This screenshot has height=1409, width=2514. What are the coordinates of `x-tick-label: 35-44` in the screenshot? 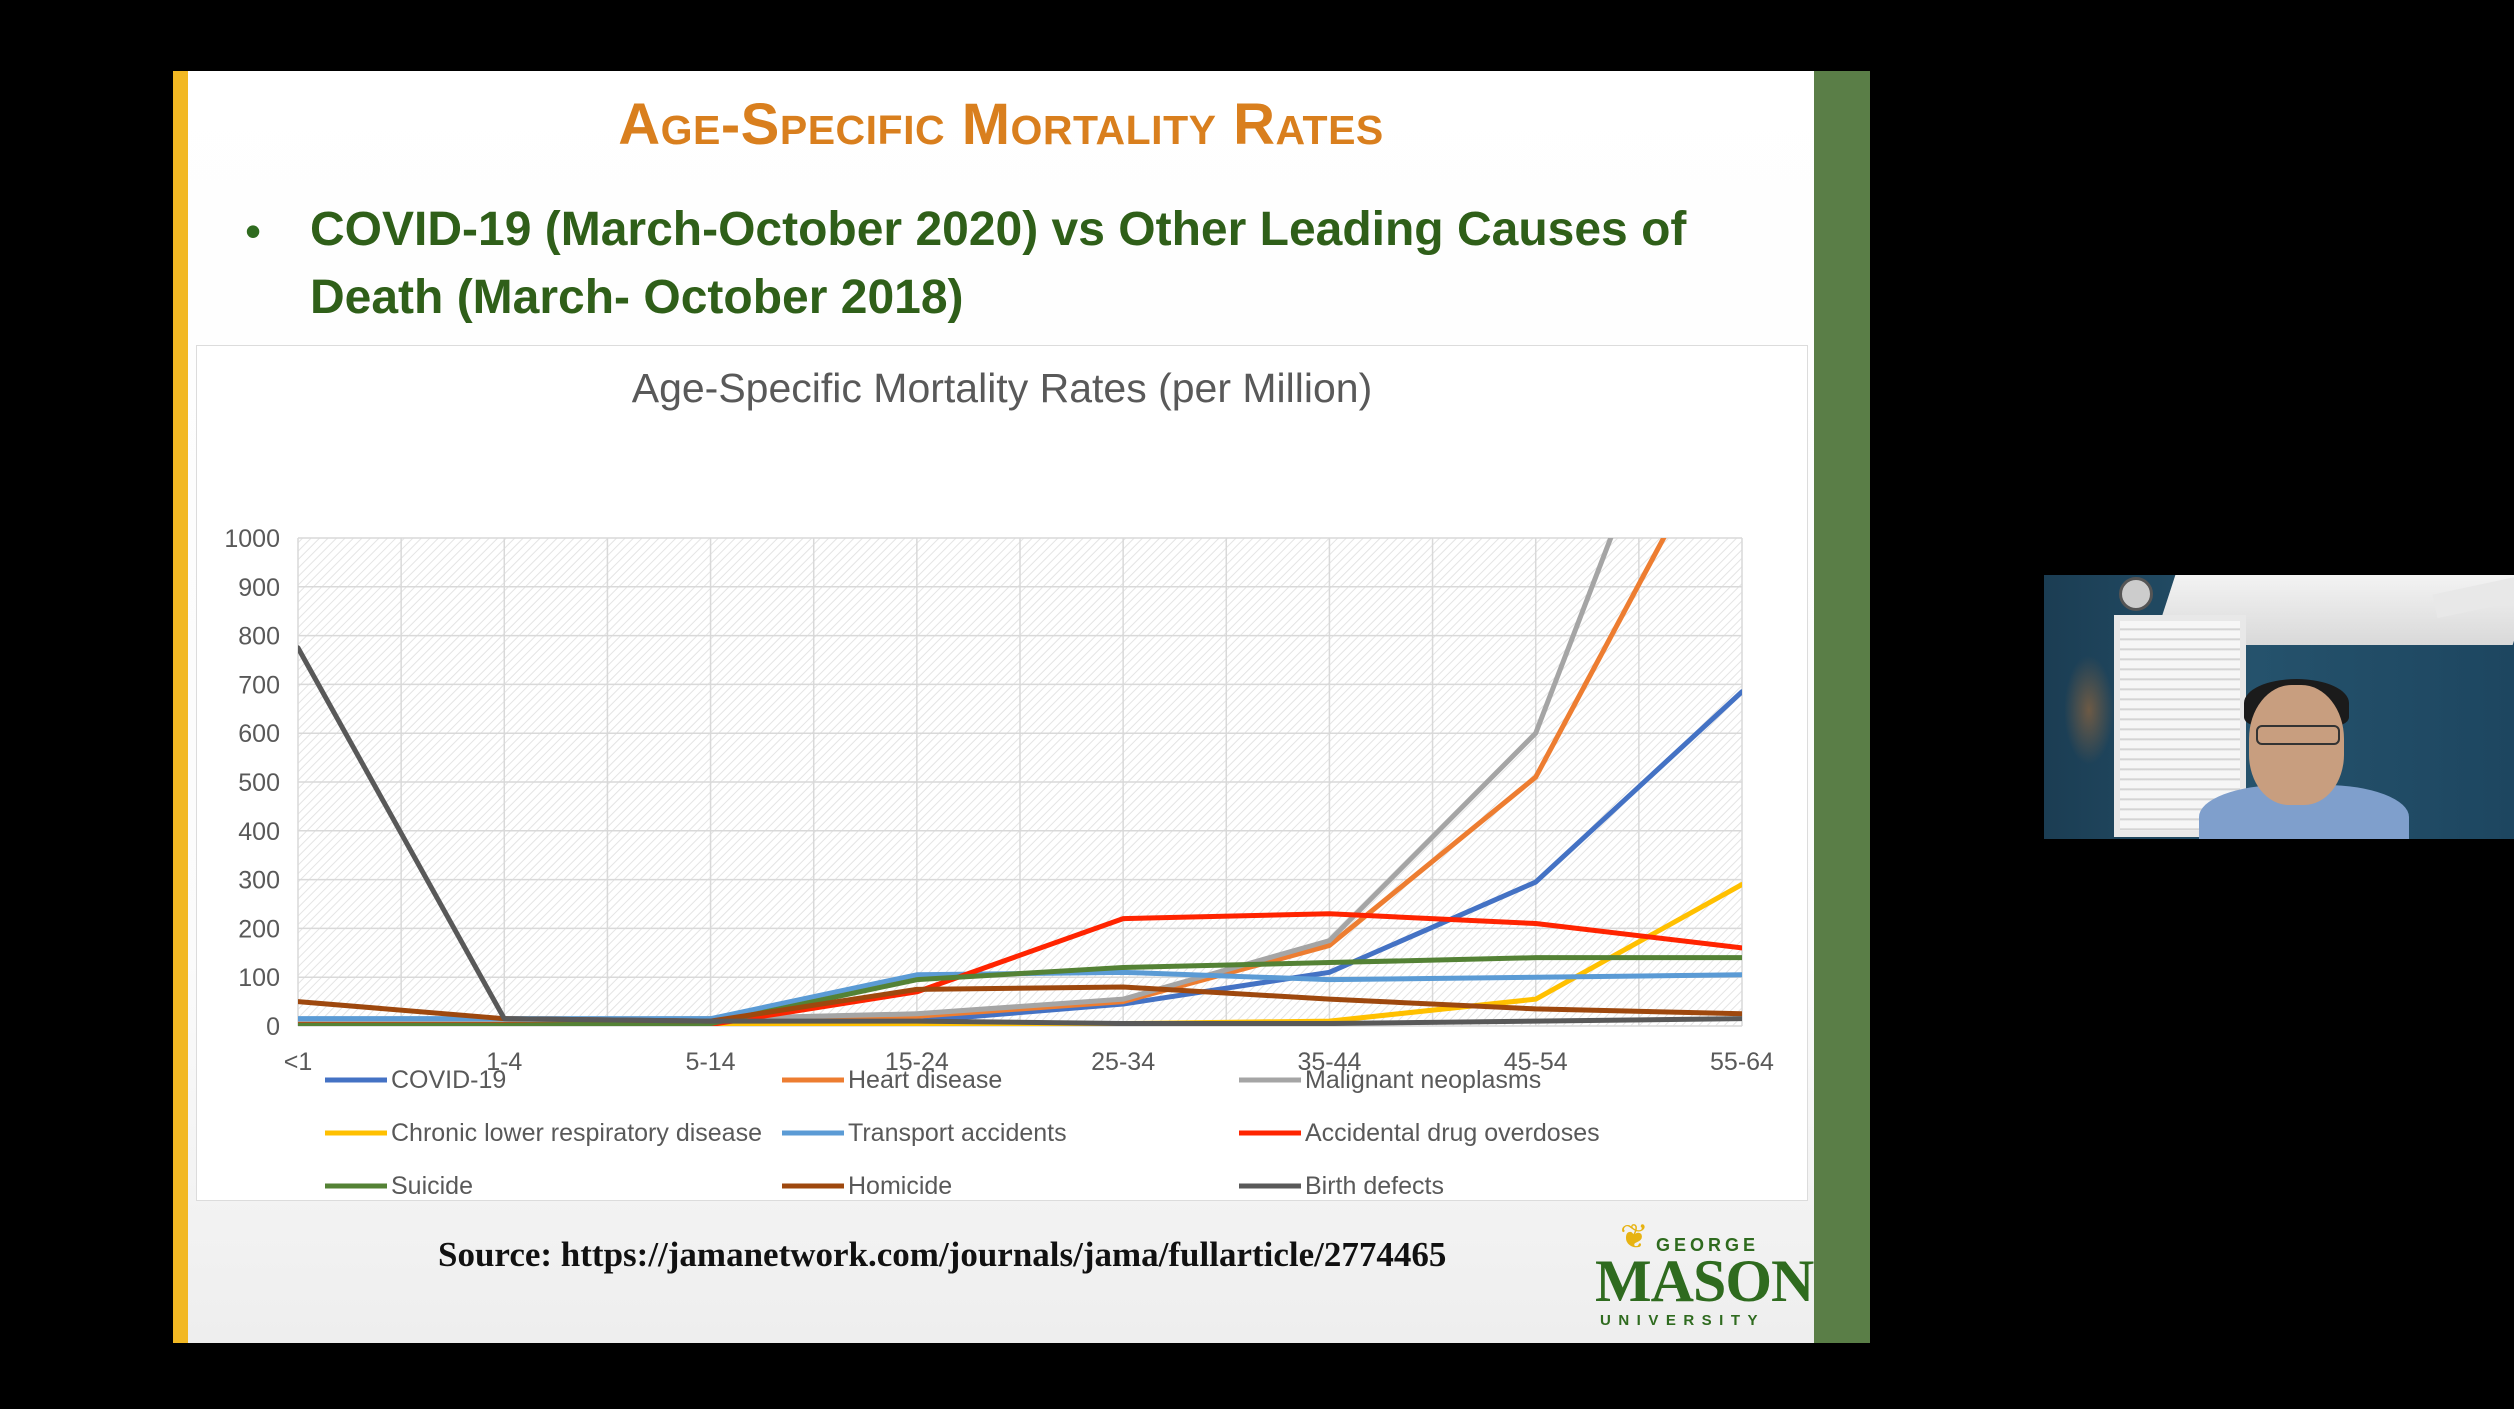 It's located at (1329, 1062).